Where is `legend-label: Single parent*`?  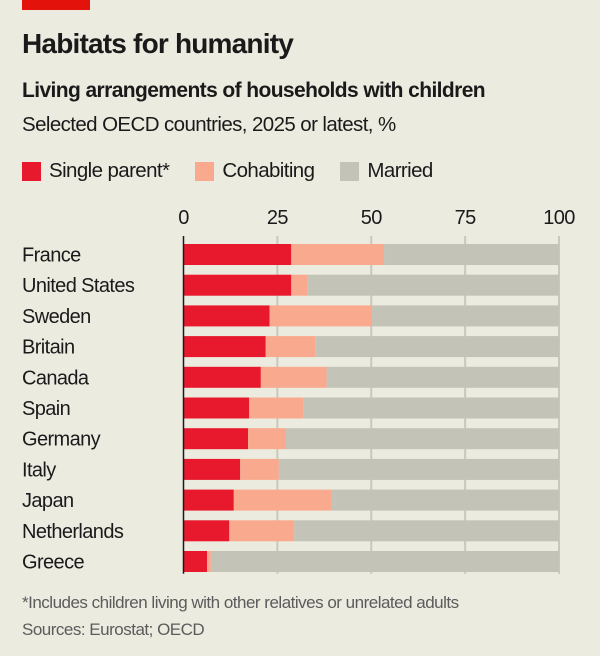 legend-label: Single parent* is located at coordinates (109, 170).